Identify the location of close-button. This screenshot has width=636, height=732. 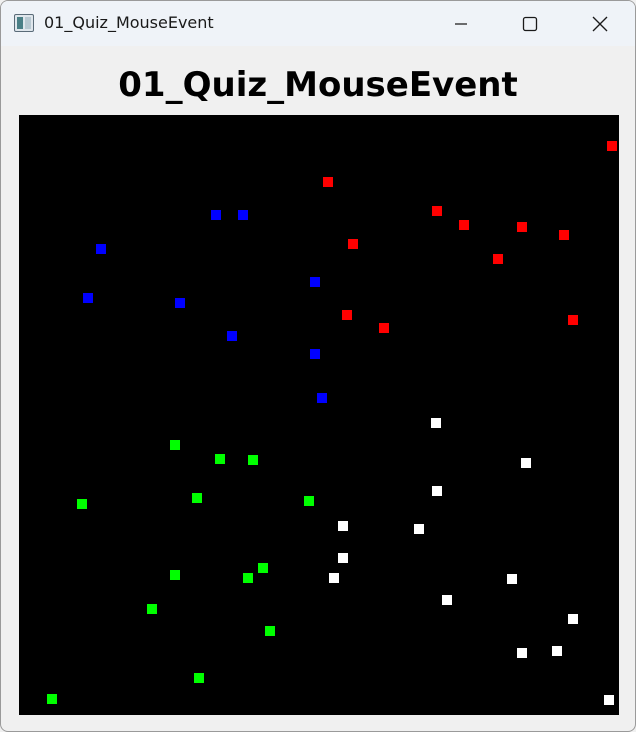
(600, 23).